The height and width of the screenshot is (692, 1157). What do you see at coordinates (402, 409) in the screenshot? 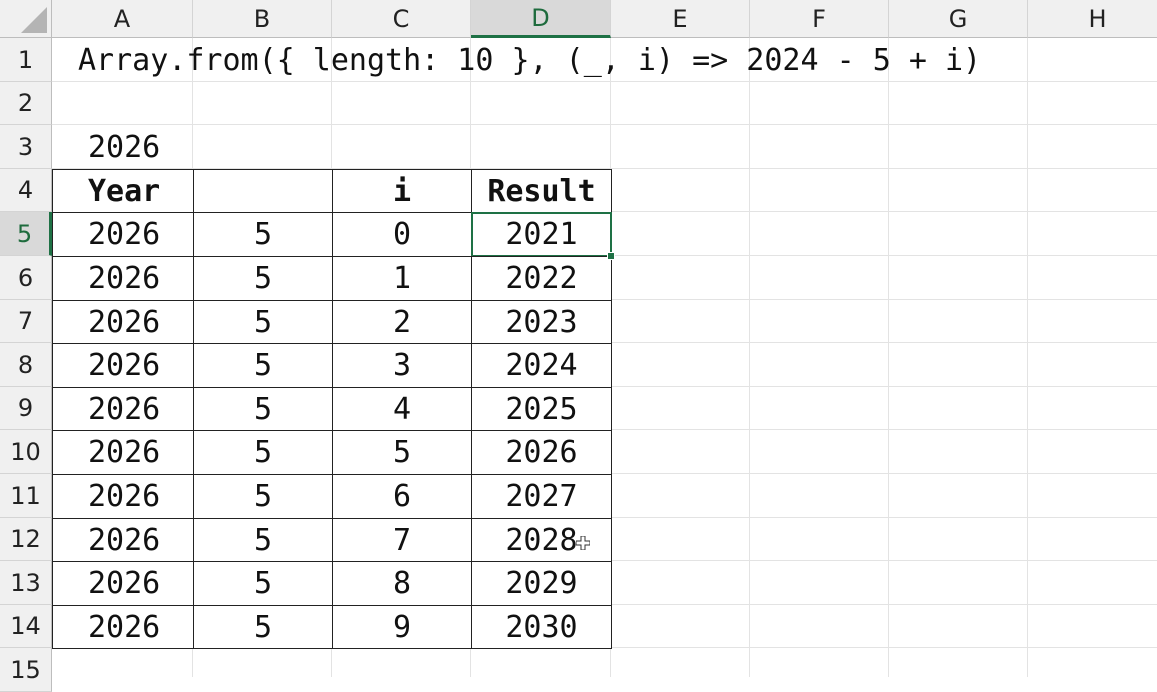
I see `cell-index: 4` at bounding box center [402, 409].